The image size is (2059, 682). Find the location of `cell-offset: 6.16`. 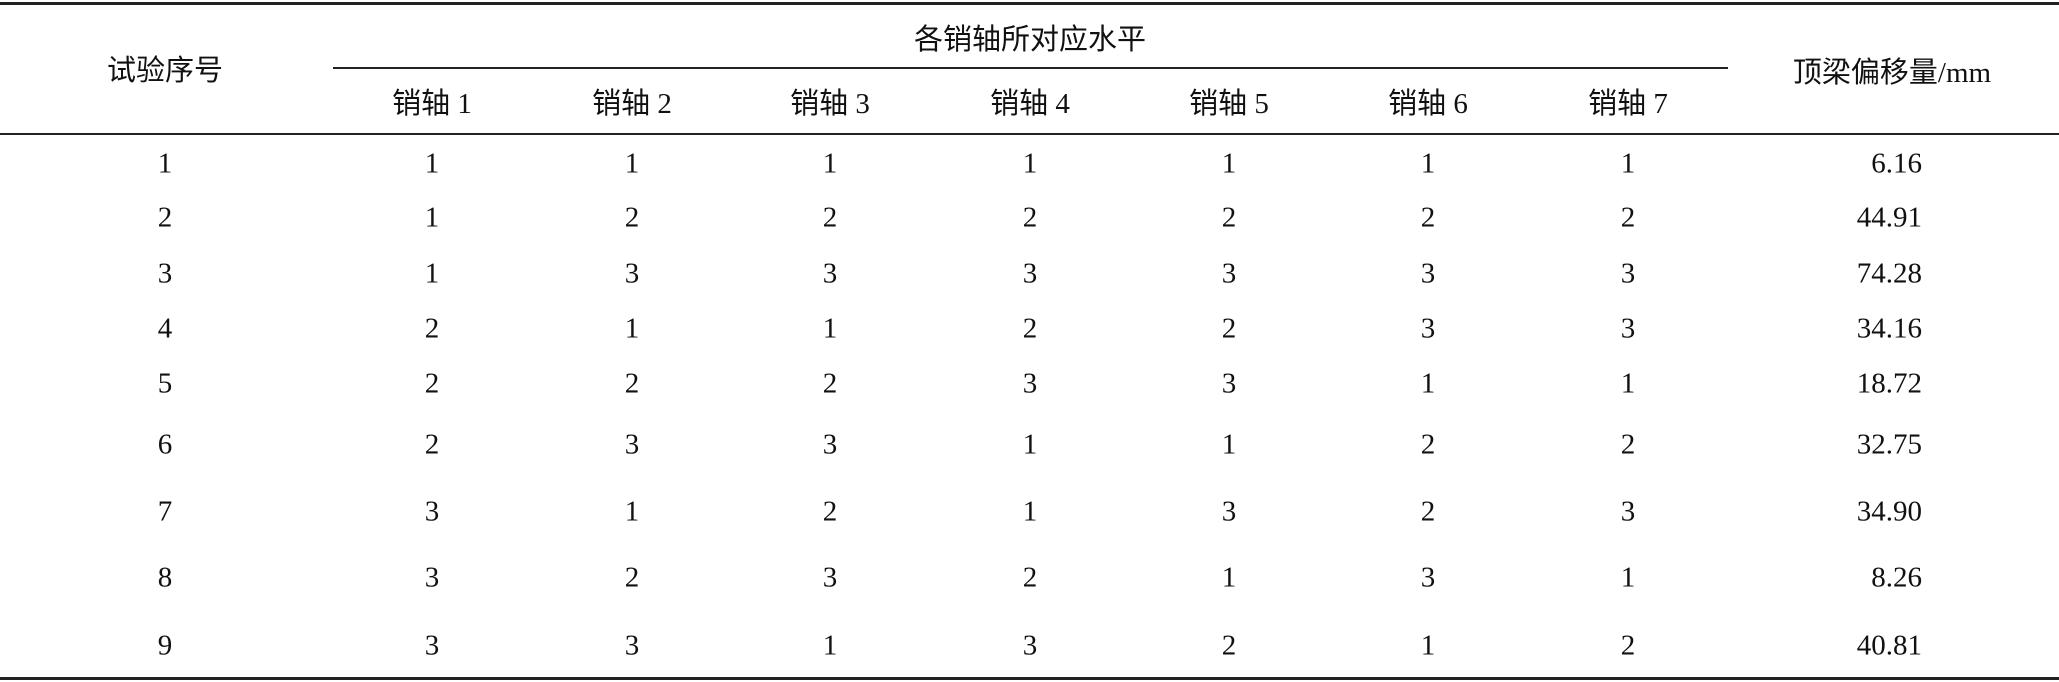

cell-offset: 6.16 is located at coordinates (1896, 163).